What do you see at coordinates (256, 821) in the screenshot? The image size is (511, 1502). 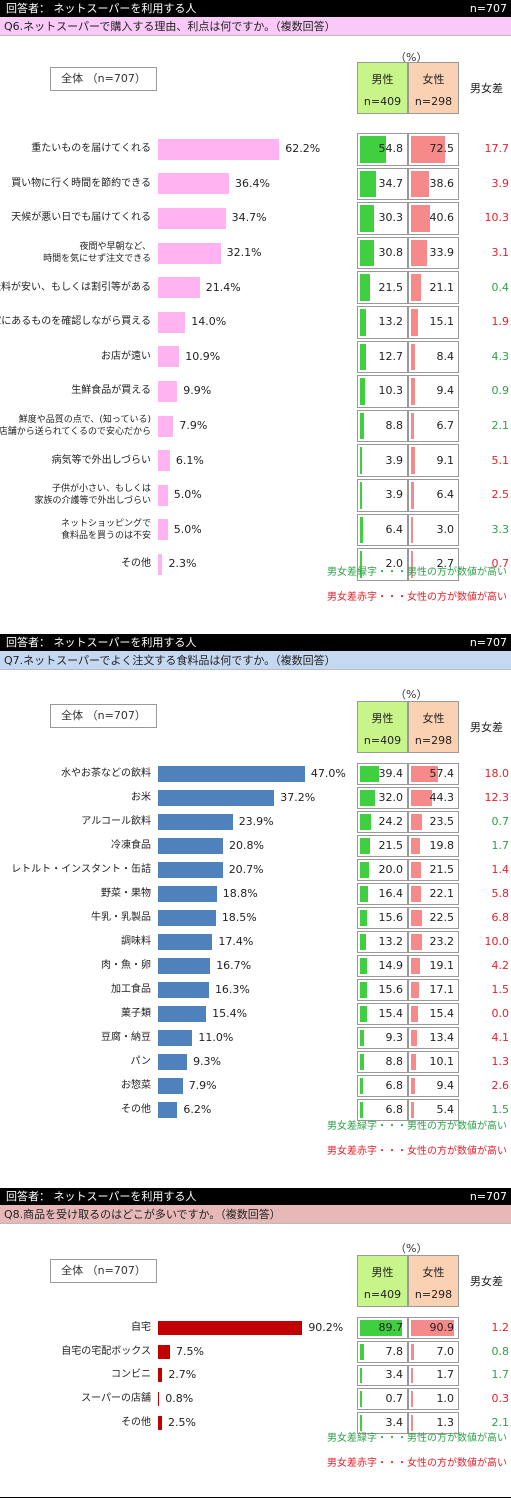 I see `total-value: 23.9%` at bounding box center [256, 821].